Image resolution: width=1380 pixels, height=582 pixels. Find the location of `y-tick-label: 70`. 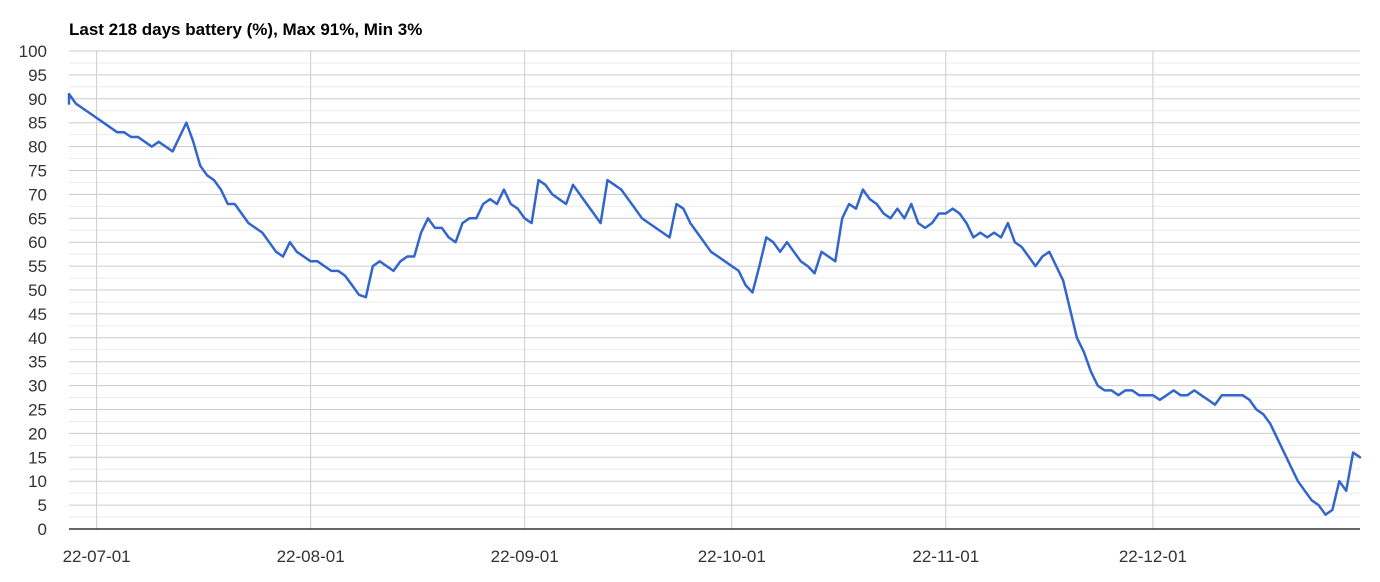

y-tick-label: 70 is located at coordinates (37, 194).